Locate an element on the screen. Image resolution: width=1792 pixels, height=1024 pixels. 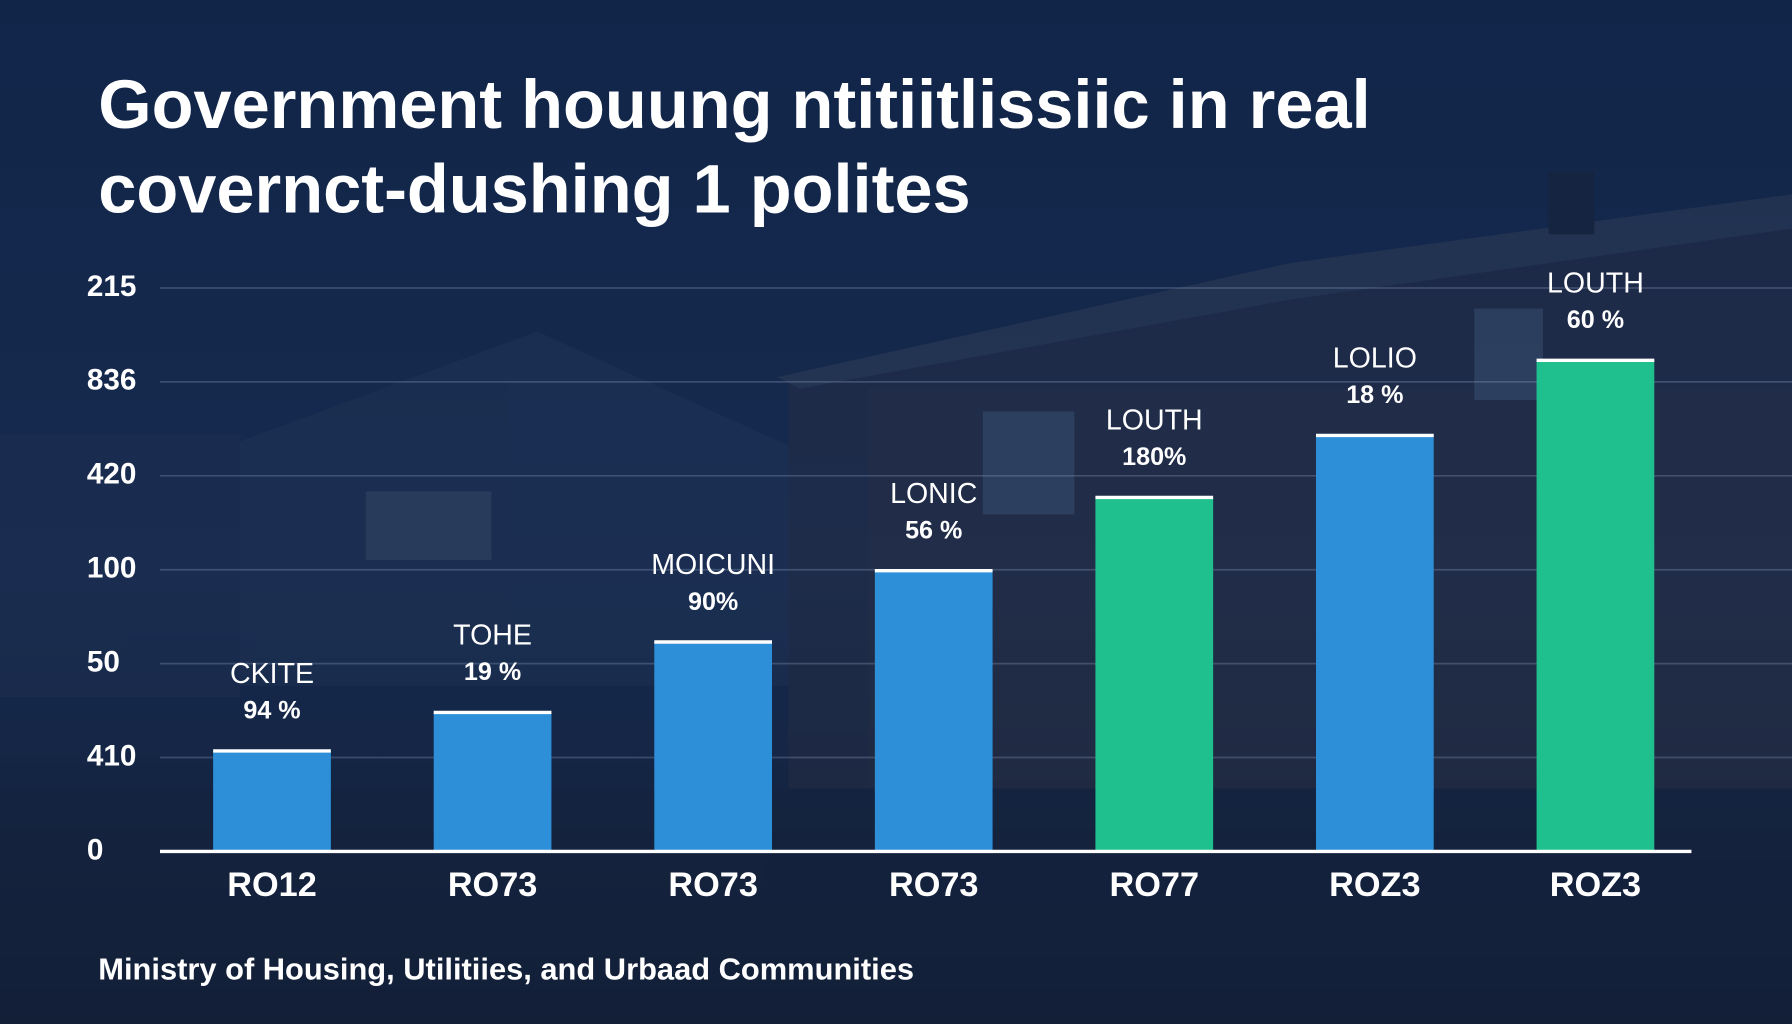
bar-annotation-name: LONIC is located at coordinates (933, 494).